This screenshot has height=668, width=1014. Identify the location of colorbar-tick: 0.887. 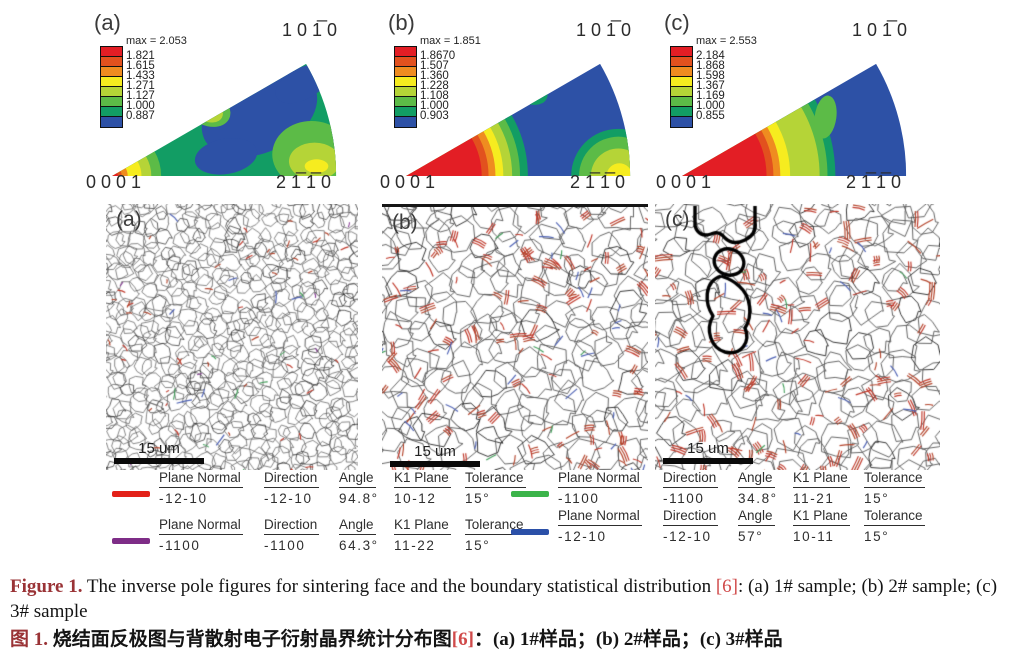
(140, 116).